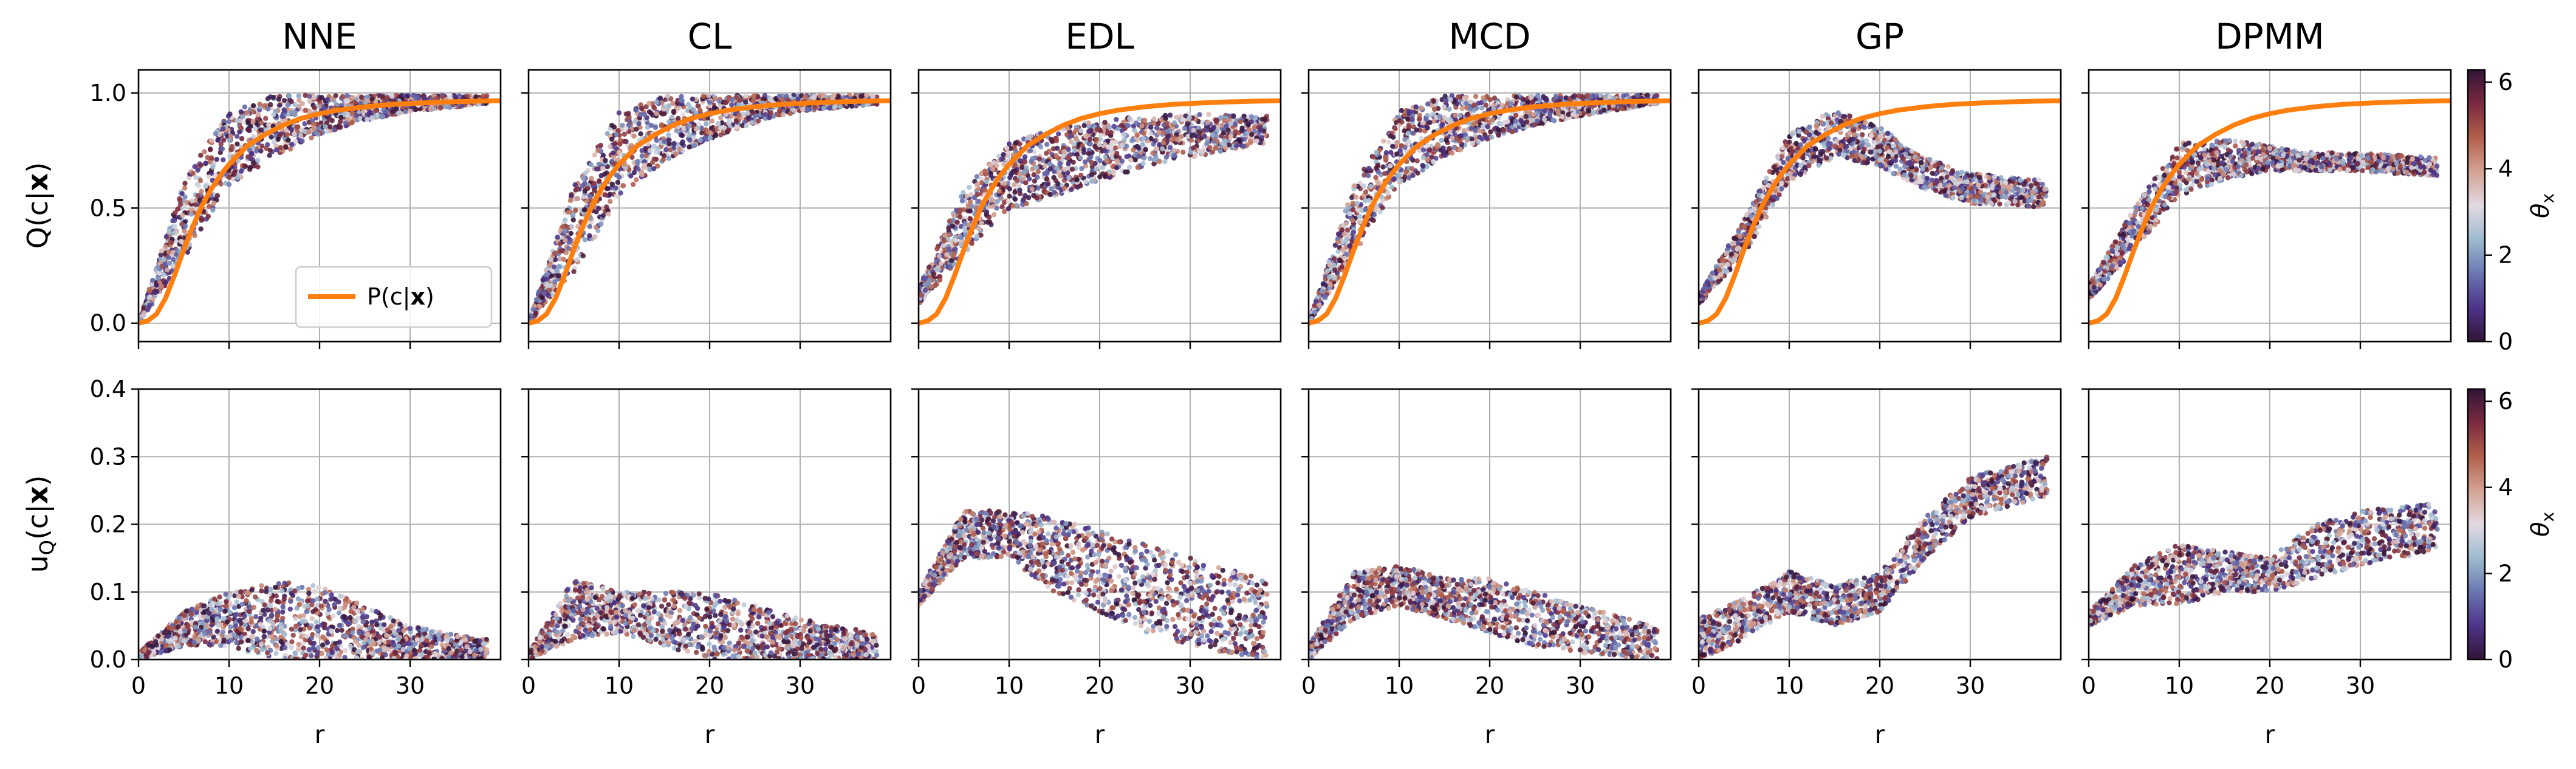  I want to click on reference-curve-line, so click(1100, 212).